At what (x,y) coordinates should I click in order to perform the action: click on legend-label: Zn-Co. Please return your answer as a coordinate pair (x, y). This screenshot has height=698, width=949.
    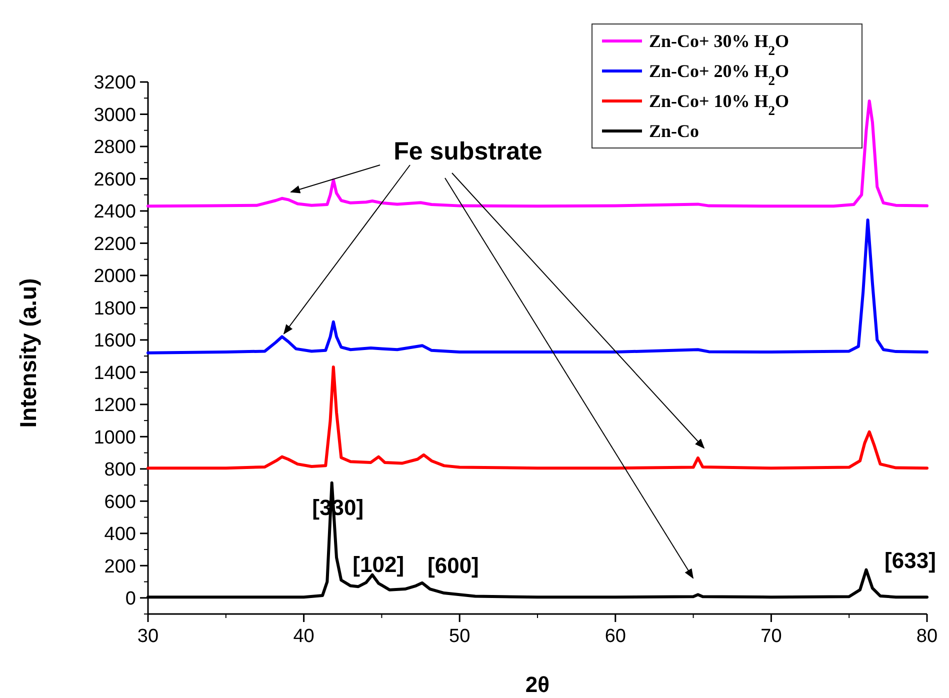
    Looking at the image, I should click on (674, 131).